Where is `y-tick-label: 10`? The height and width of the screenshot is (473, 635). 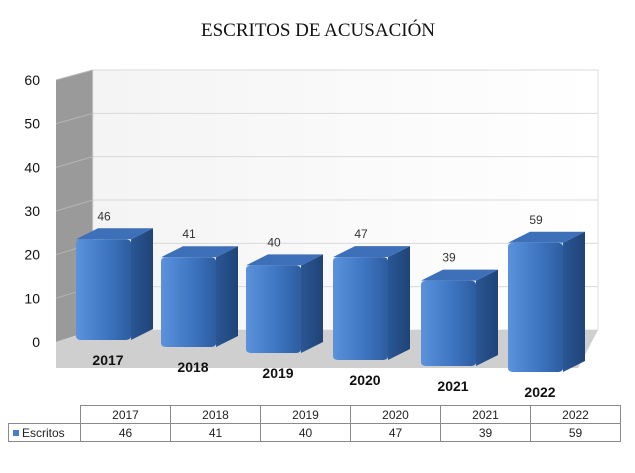
y-tick-label: 10 is located at coordinates (32, 298).